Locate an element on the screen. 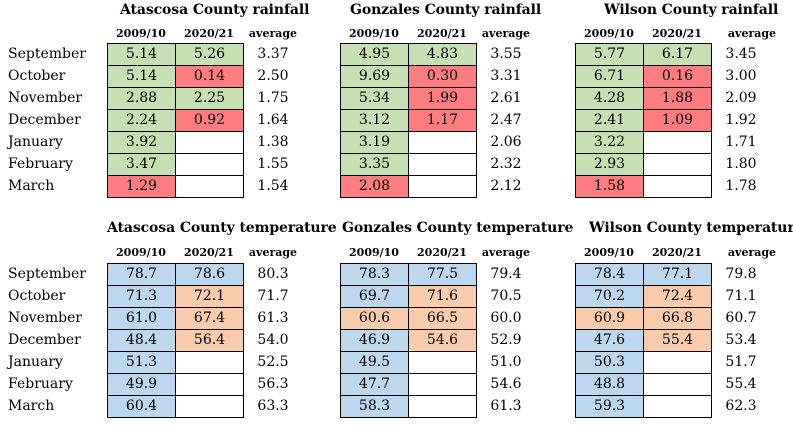 Image resolution: width=793 pixels, height=427 pixels. cell-2009: 2.08 is located at coordinates (374, 186).